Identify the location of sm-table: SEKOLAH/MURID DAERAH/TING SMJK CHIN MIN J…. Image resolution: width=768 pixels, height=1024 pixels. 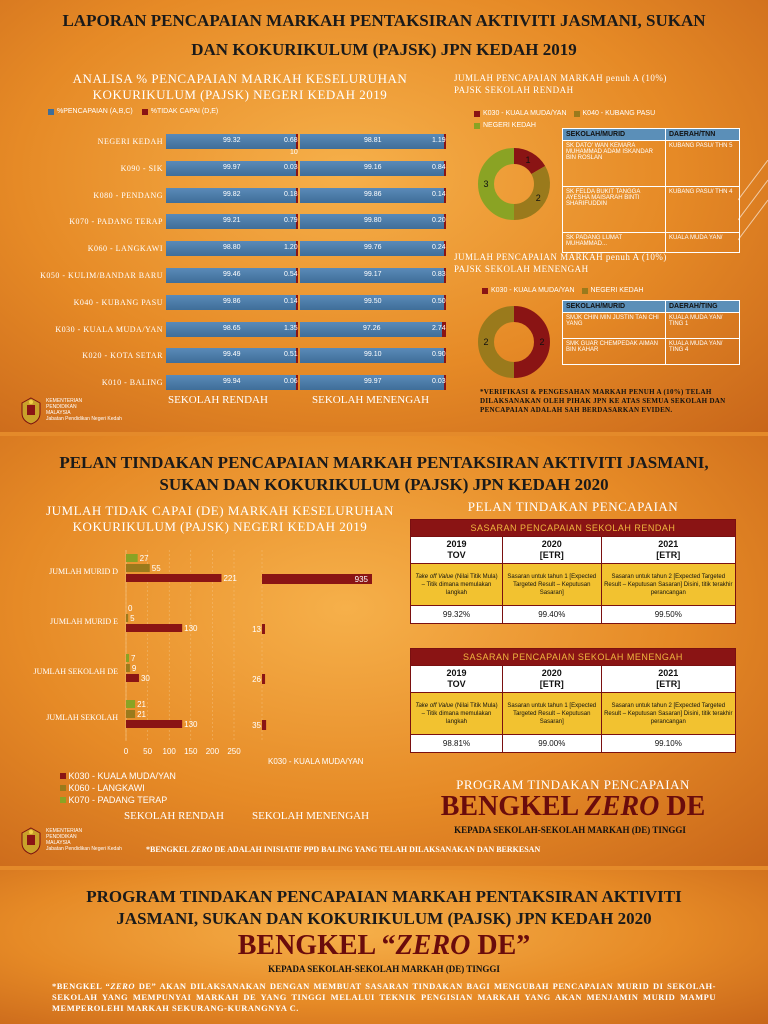
(651, 332).